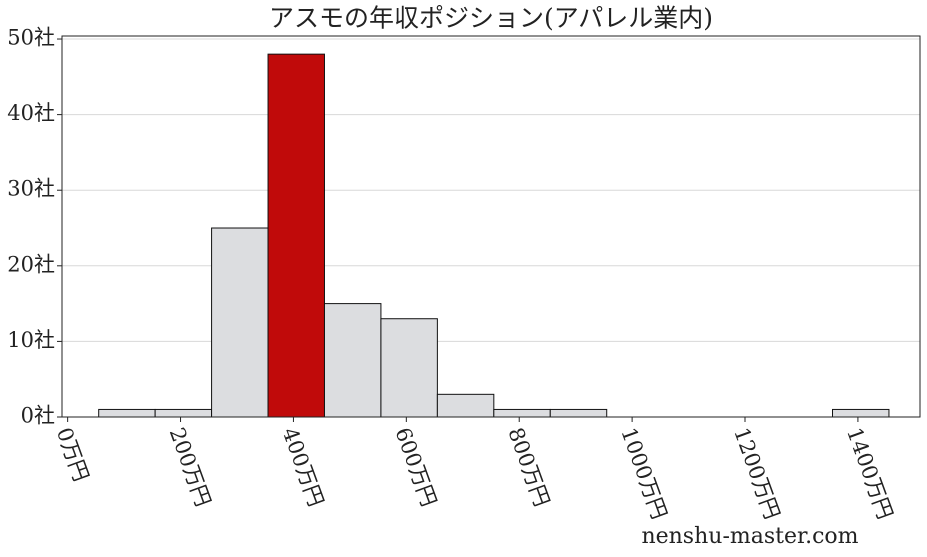 Image resolution: width=927 pixels, height=557 pixels. Describe the element at coordinates (31, 340) in the screenshot. I see `y-tick-label: 10社` at that location.